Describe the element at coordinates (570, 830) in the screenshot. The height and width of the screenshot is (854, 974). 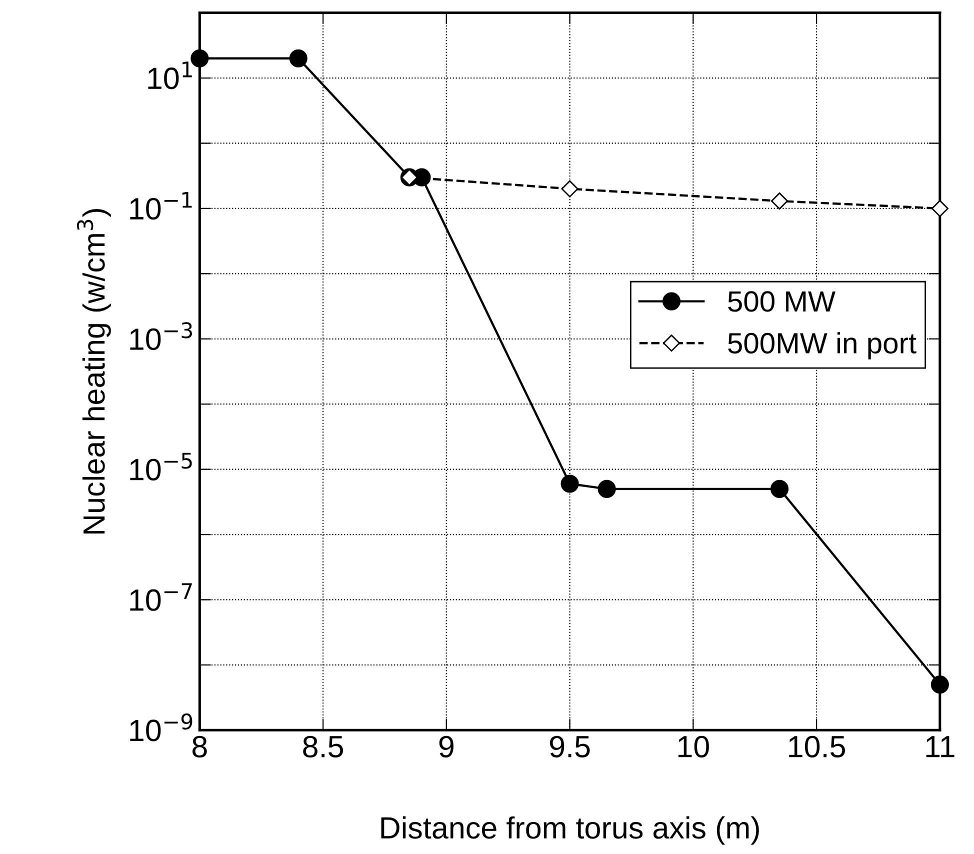
I see `x-axis-title: Distance from torus axis (m)` at that location.